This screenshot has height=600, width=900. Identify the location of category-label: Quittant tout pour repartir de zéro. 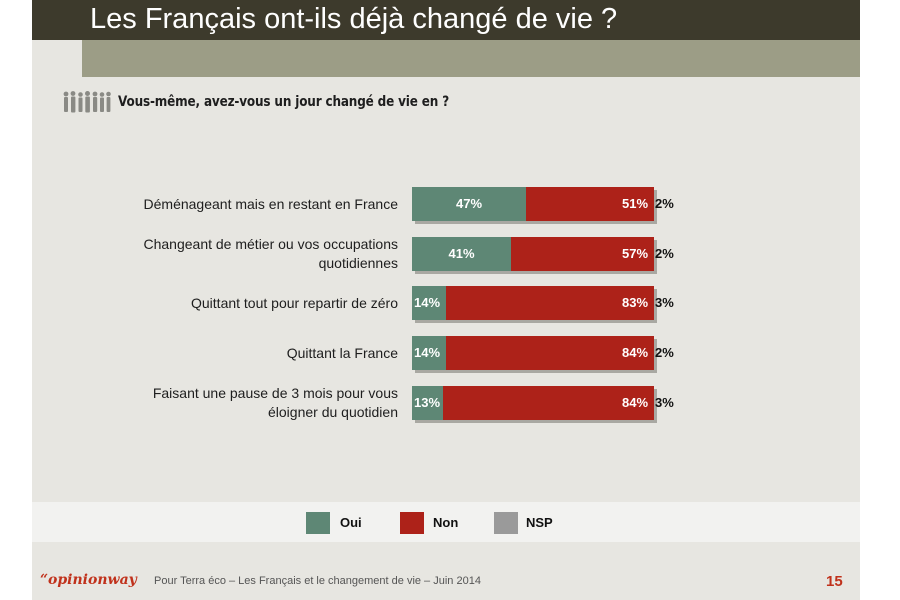
(294, 302).